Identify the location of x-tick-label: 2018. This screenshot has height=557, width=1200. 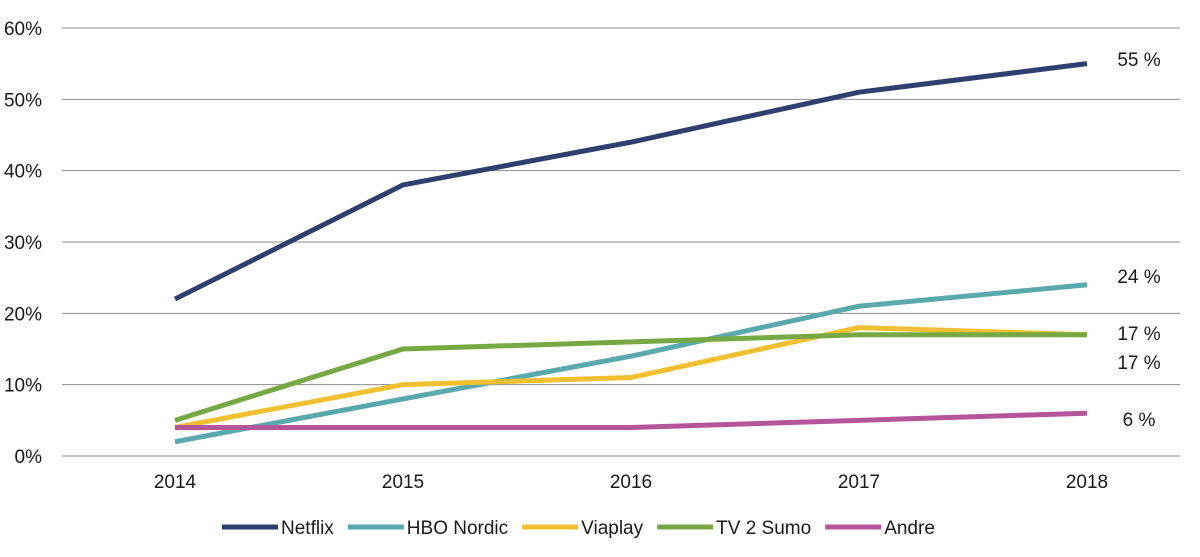
(1087, 482).